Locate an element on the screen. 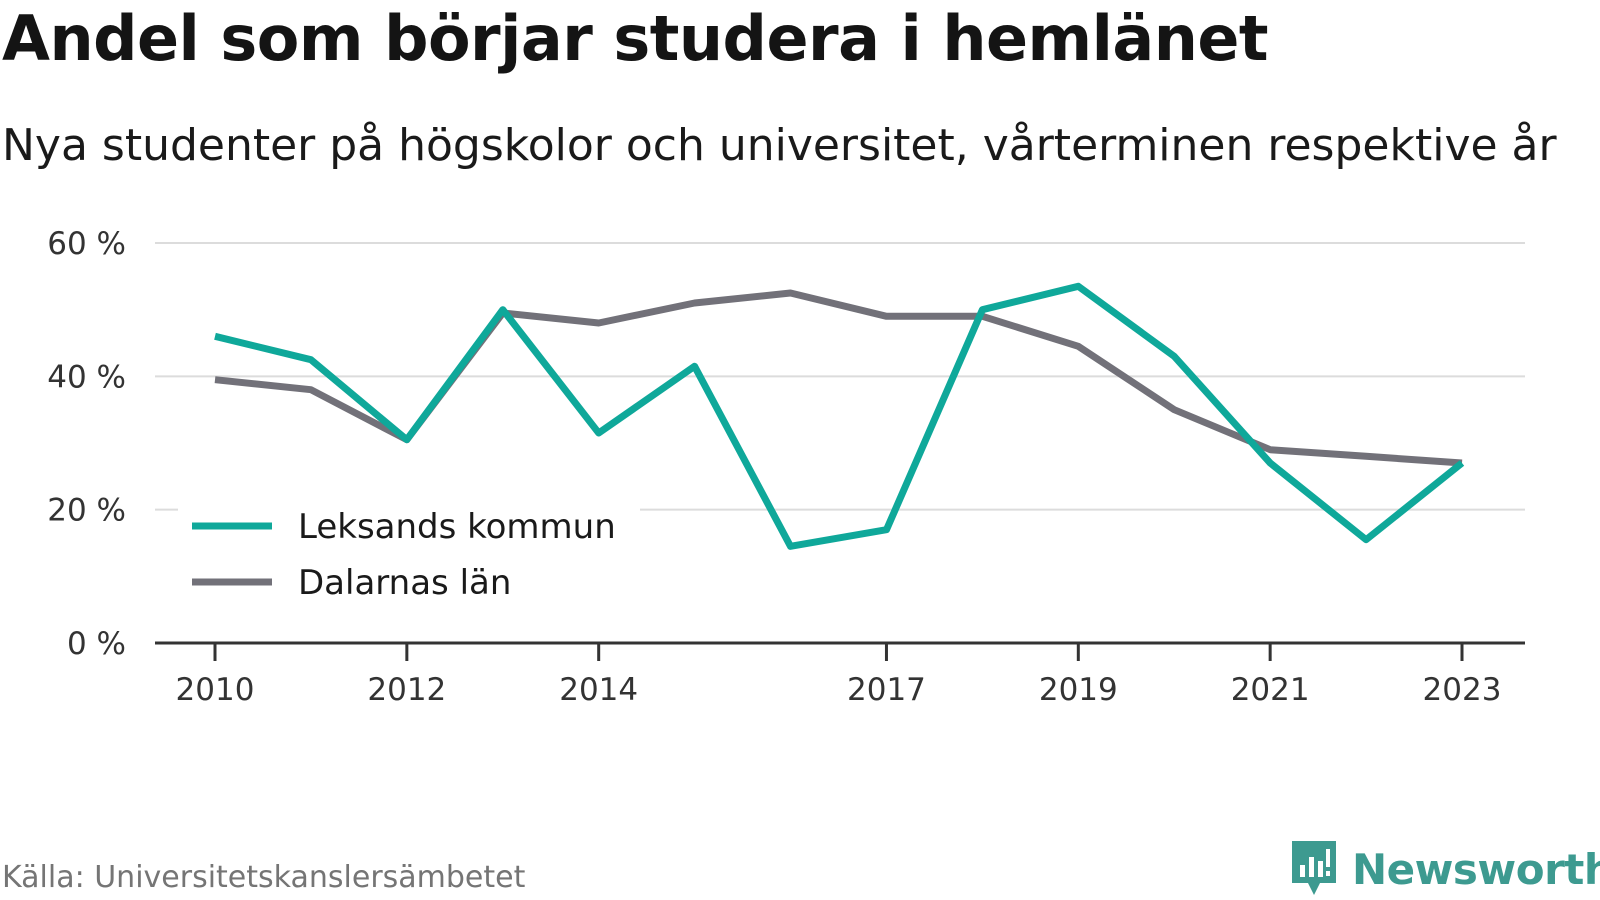  y-tick-label: 60 % is located at coordinates (86, 244).